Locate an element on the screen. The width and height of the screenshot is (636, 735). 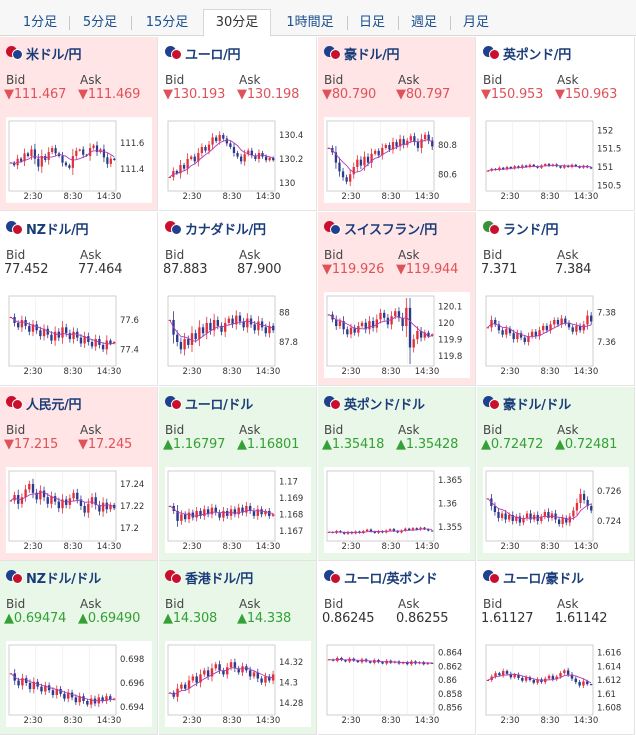
pair-name: 豪ドル/ドル is located at coordinates (537, 405).